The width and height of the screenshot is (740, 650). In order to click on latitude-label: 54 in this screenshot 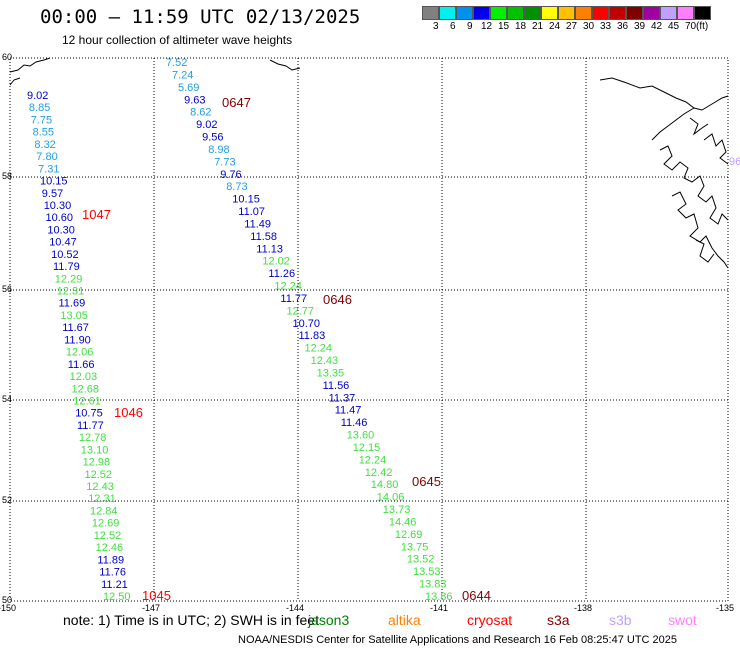, I will do `click(7, 399)`.